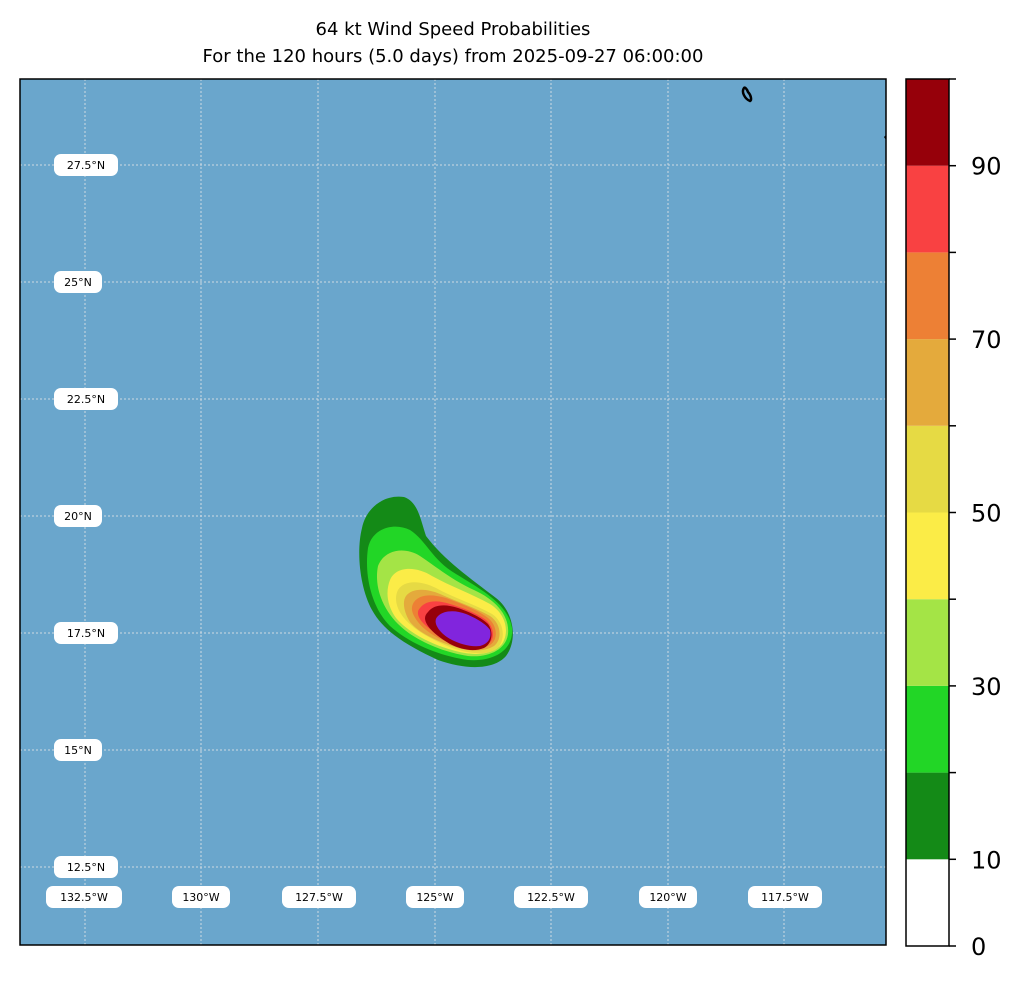 The image size is (1024, 984). I want to click on island-outline, so click(747, 94).